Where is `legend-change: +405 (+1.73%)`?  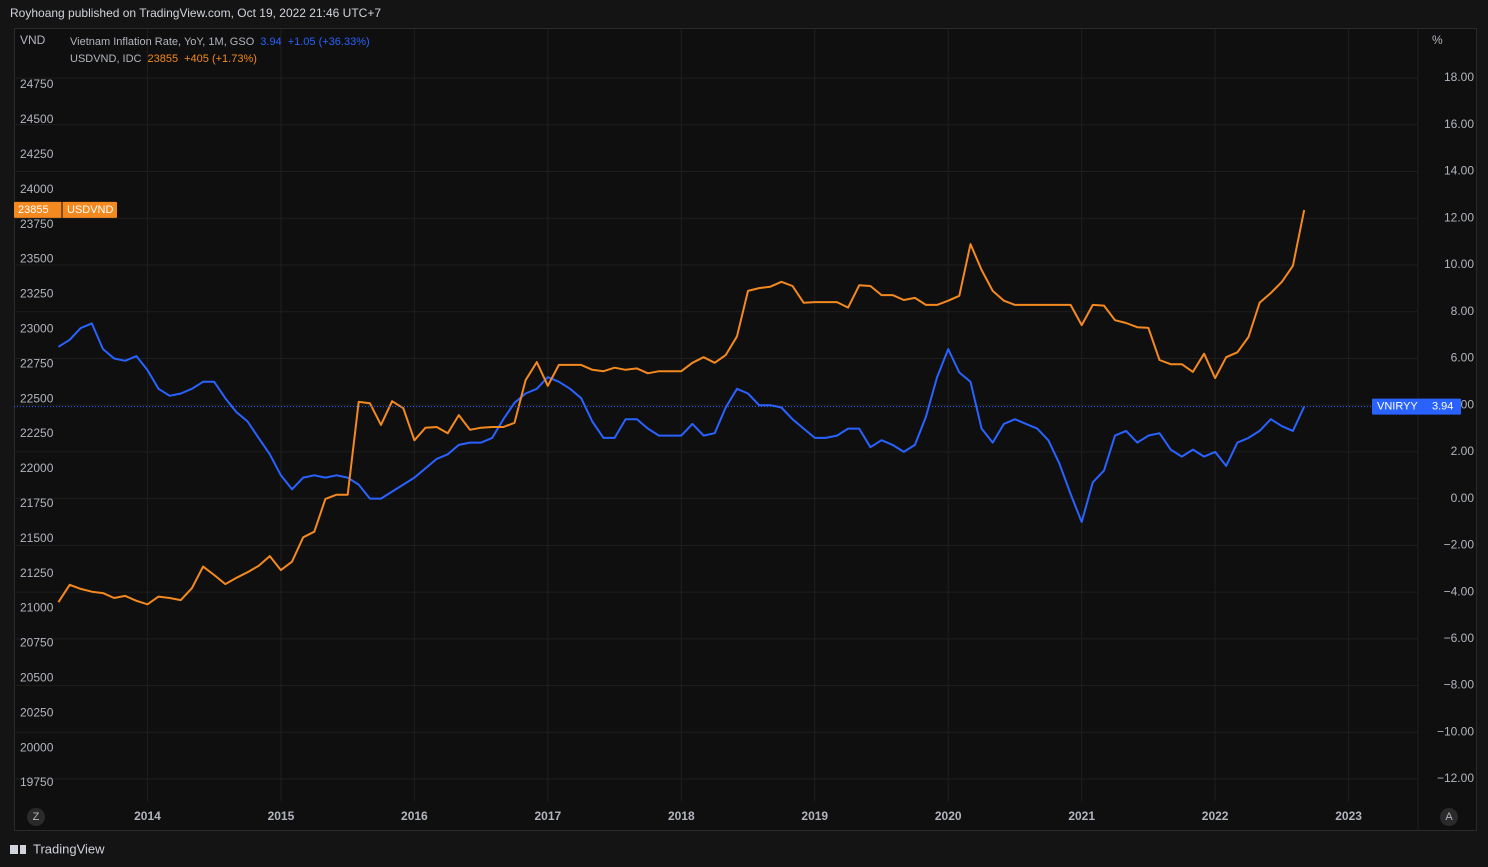
legend-change: +405 (+1.73%) is located at coordinates (220, 59).